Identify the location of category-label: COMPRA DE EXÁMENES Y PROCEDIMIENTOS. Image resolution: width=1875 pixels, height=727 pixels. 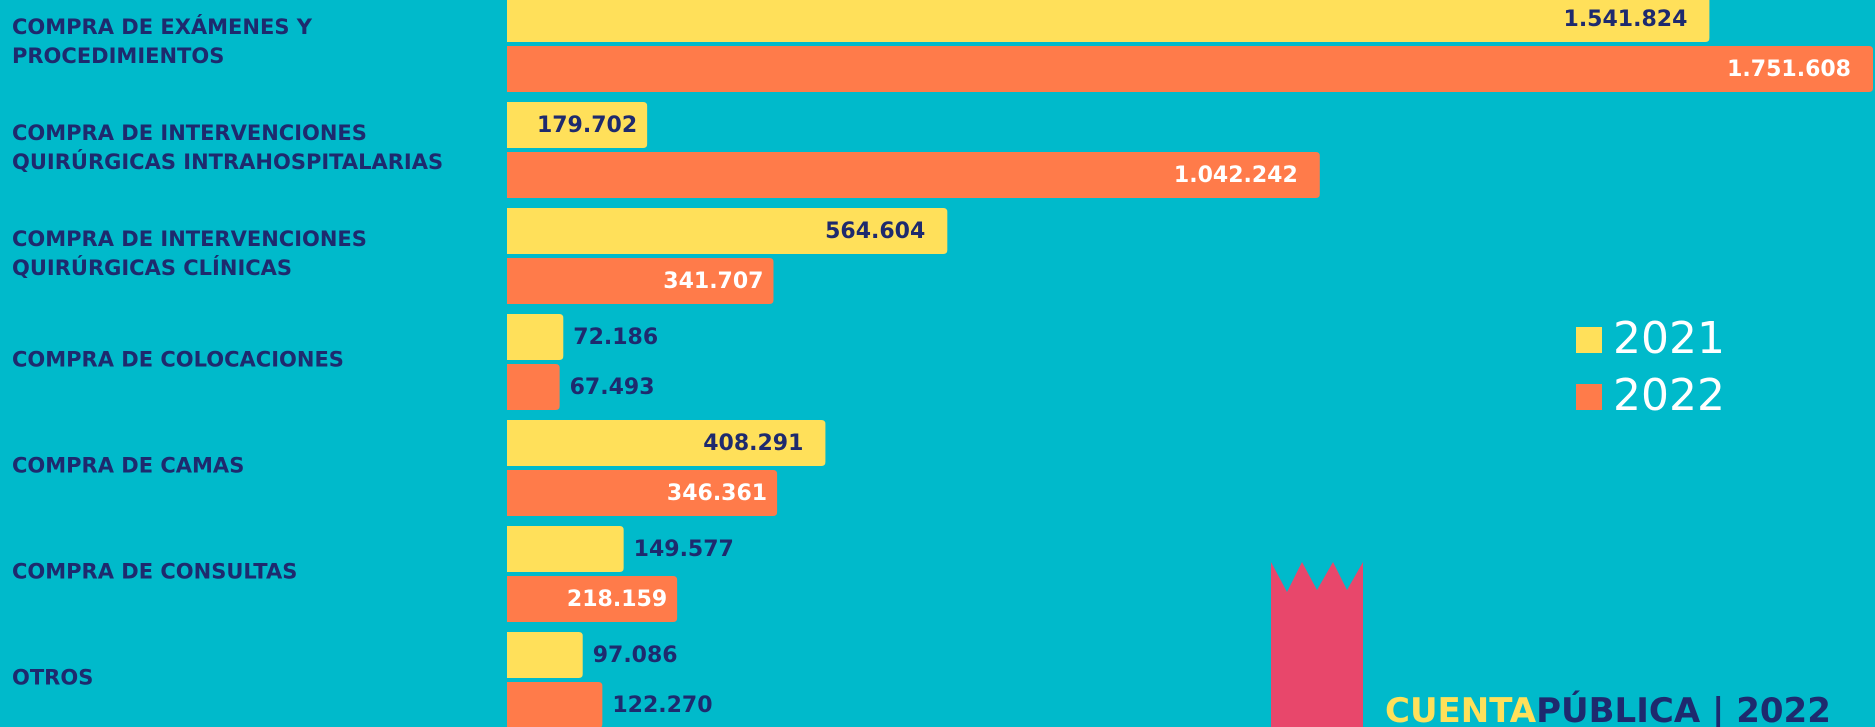
(162, 41).